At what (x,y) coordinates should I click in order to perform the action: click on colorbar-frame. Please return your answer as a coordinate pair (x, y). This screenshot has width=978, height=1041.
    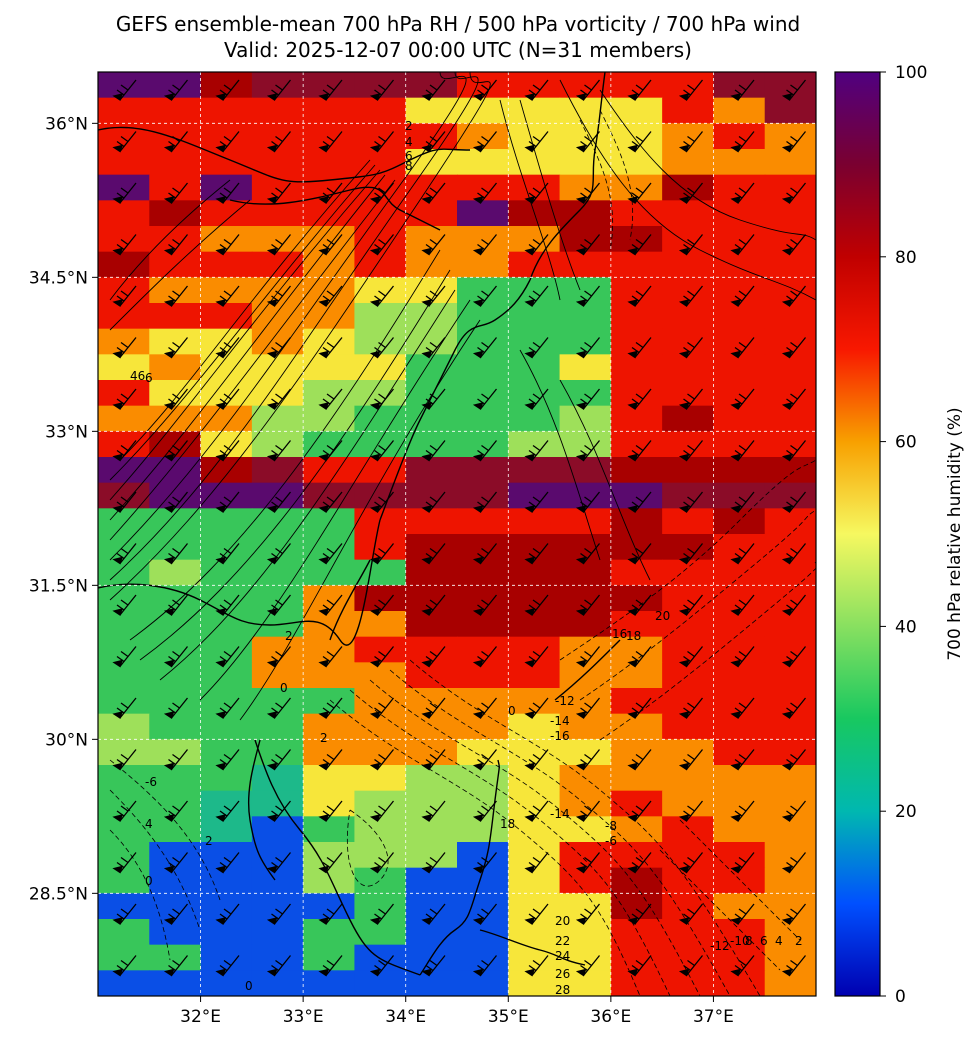
    Looking at the image, I should click on (857, 534).